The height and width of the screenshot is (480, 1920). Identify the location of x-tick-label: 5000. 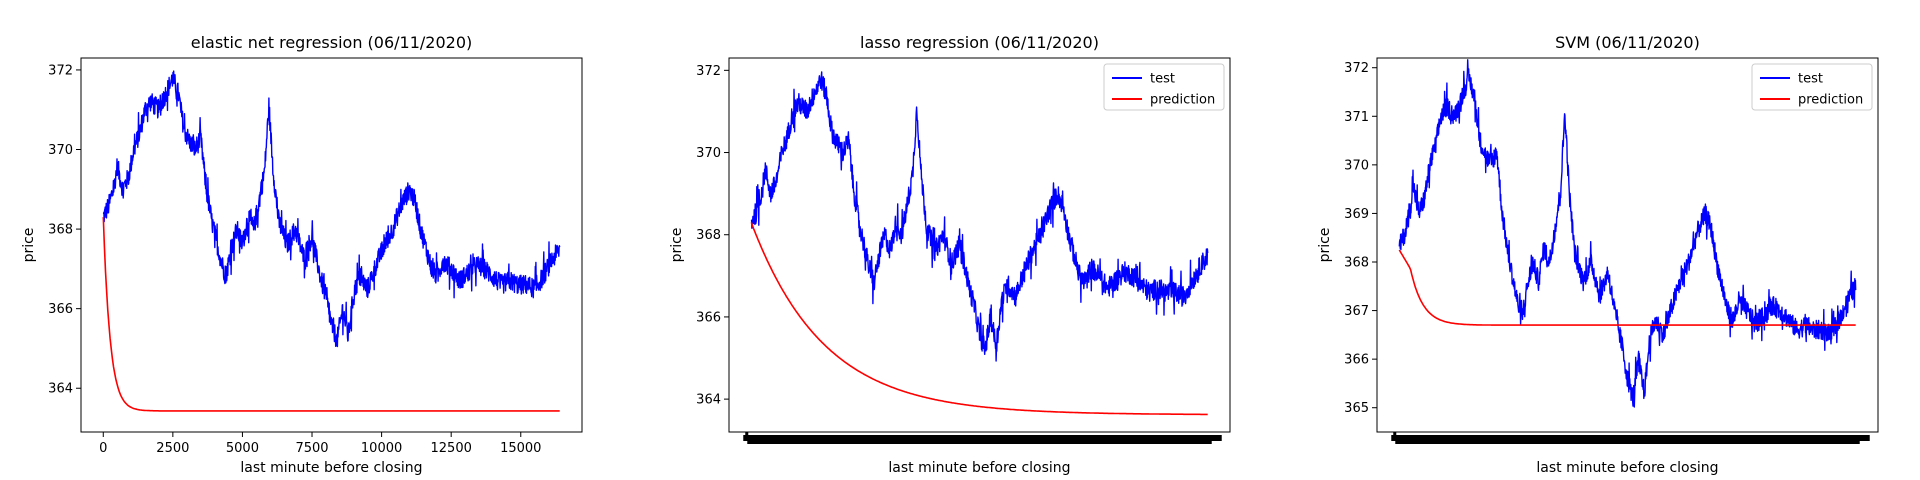
(242, 448).